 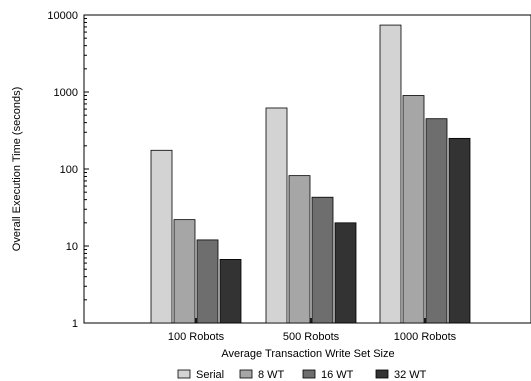 I want to click on x-tick-label: 100 Robots, so click(x=196, y=337).